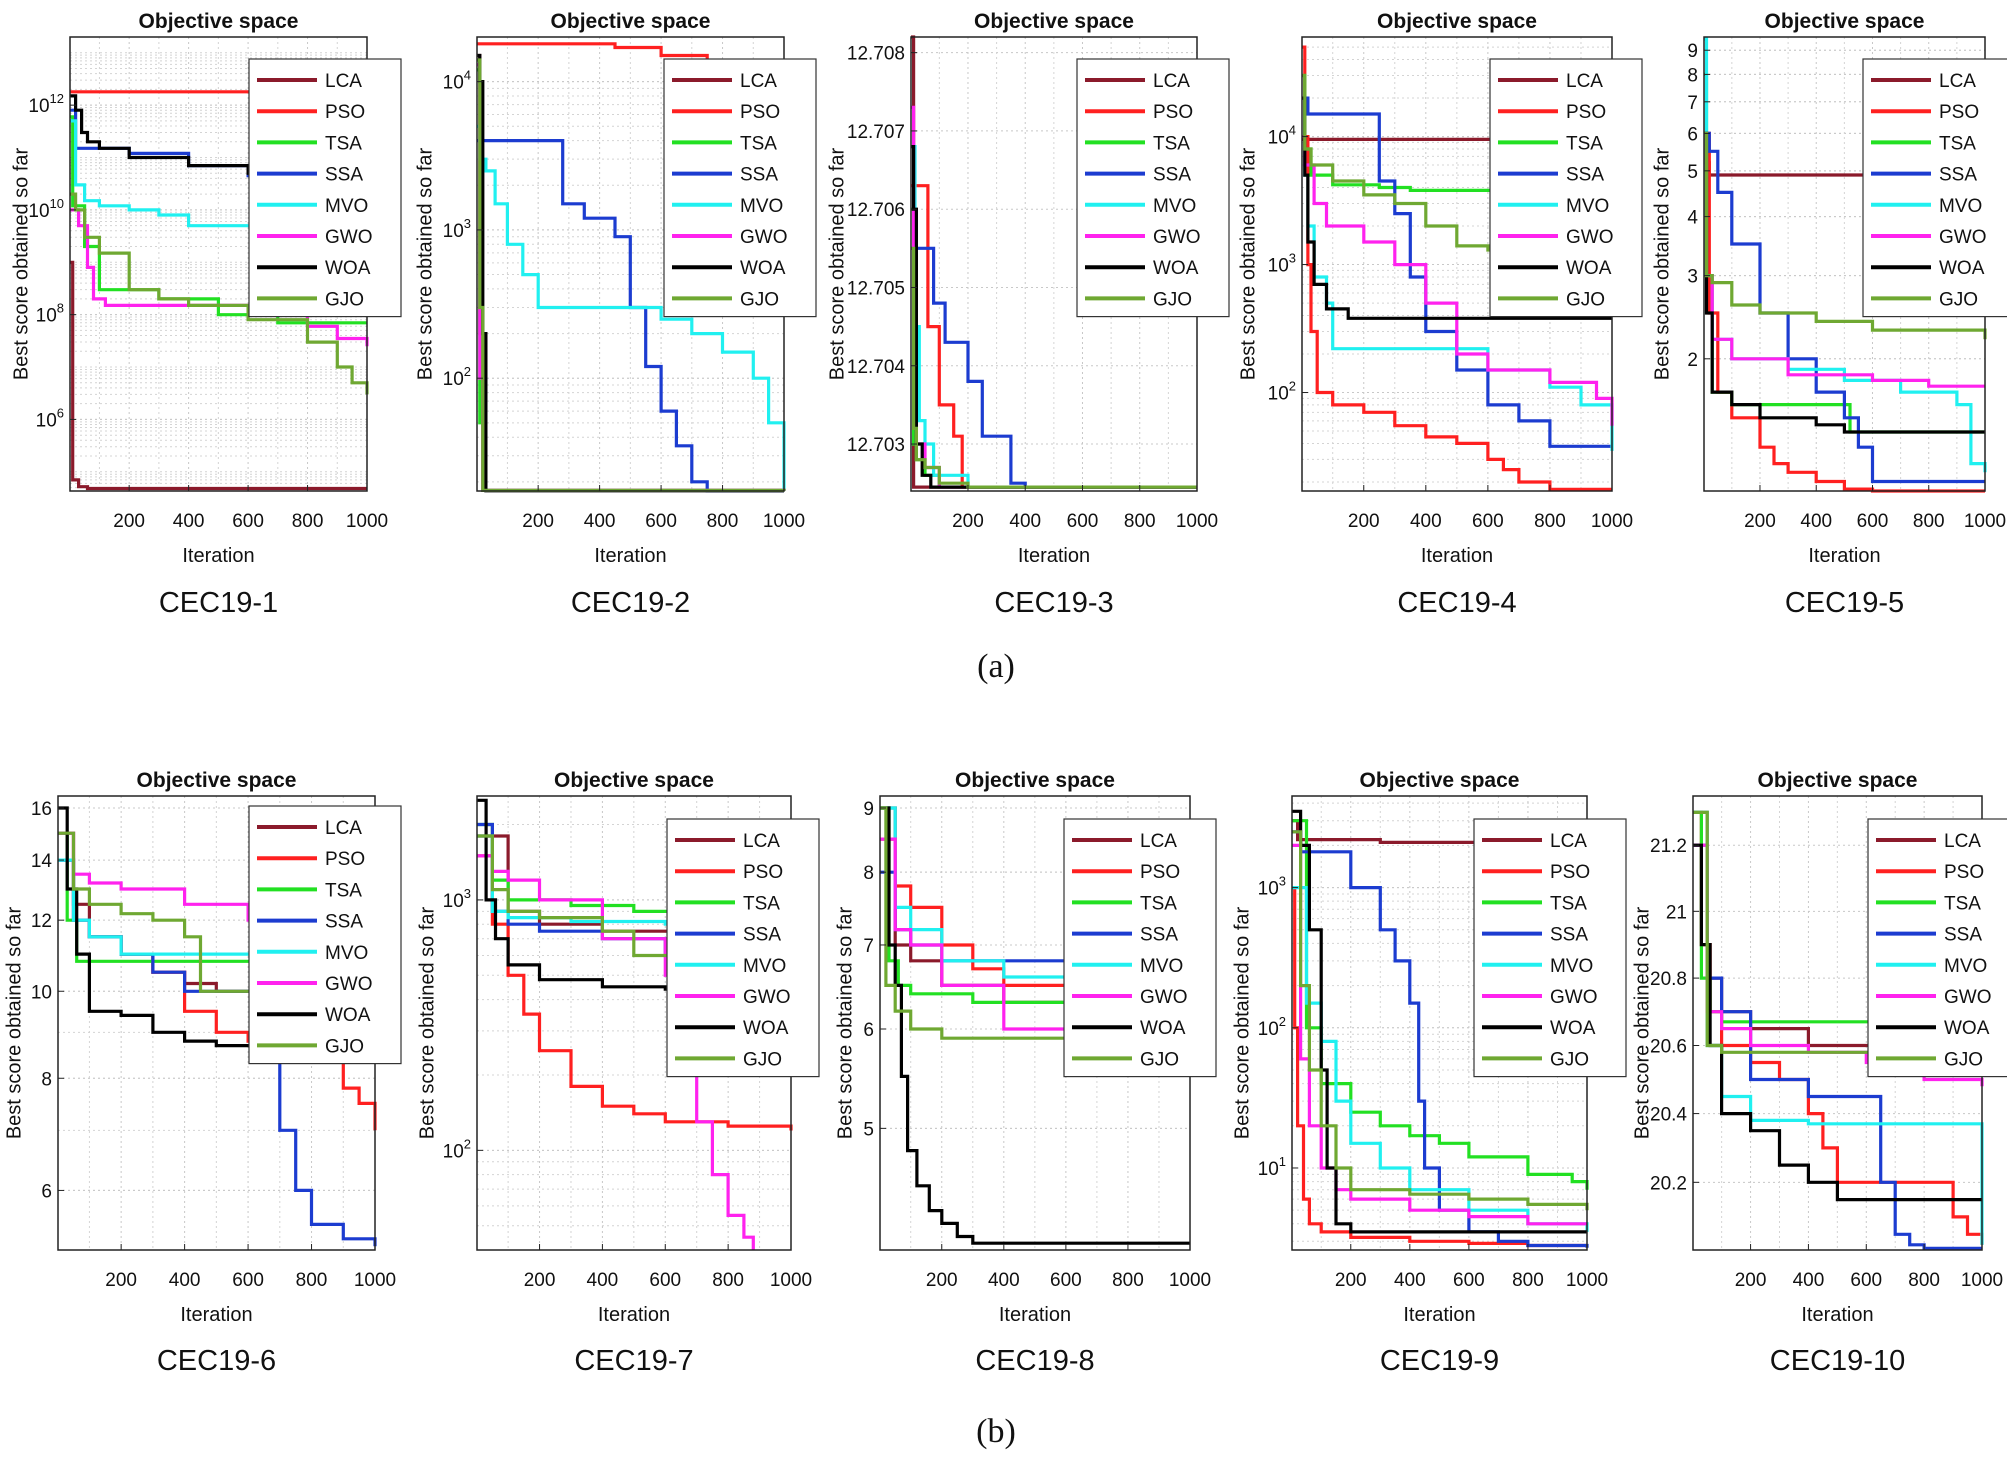  I want to click on y-tick-label: 10¹², so click(46, 104).